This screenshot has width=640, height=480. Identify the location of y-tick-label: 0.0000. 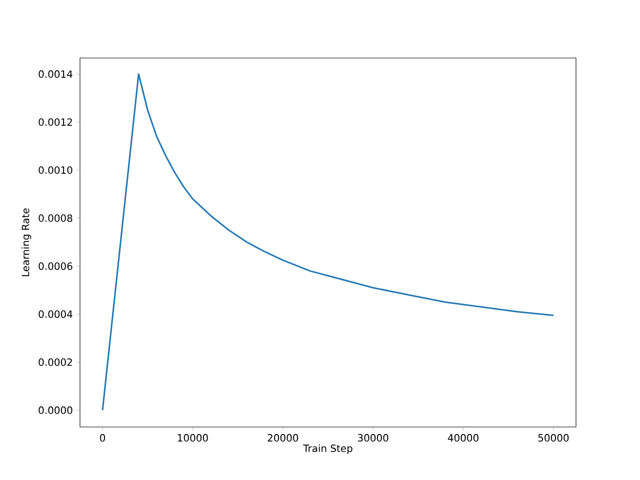
(55, 410).